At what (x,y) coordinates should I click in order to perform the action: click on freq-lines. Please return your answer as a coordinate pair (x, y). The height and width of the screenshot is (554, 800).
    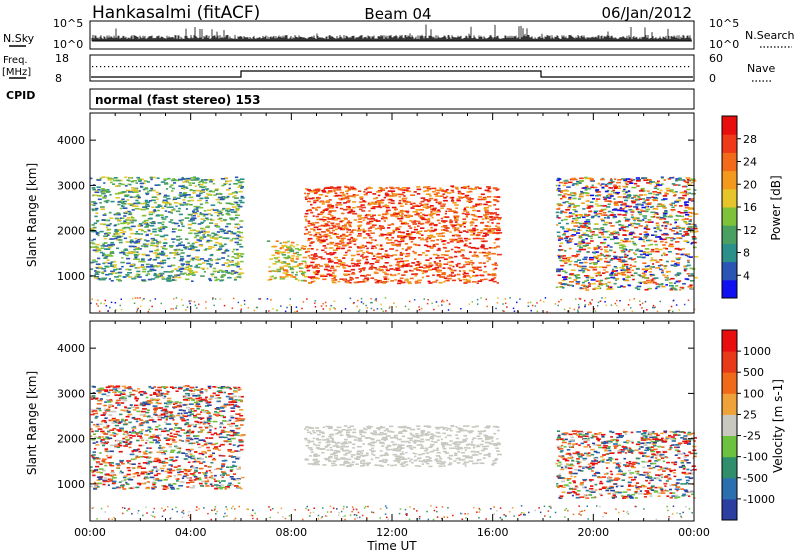
    Looking at the image, I should click on (392, 72).